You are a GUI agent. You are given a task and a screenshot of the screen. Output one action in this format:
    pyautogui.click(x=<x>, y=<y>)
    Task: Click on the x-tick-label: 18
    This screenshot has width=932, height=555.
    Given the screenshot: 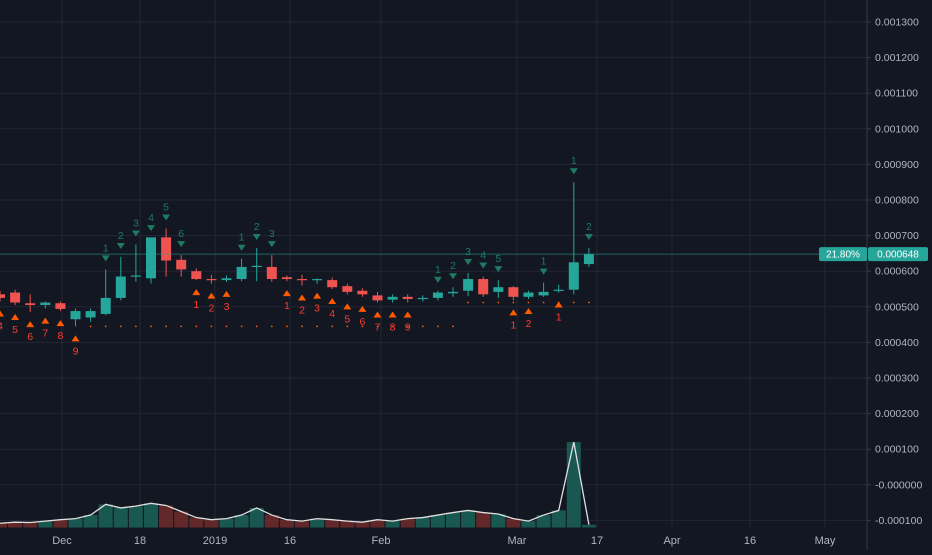 What is the action you would take?
    pyautogui.click(x=140, y=541)
    